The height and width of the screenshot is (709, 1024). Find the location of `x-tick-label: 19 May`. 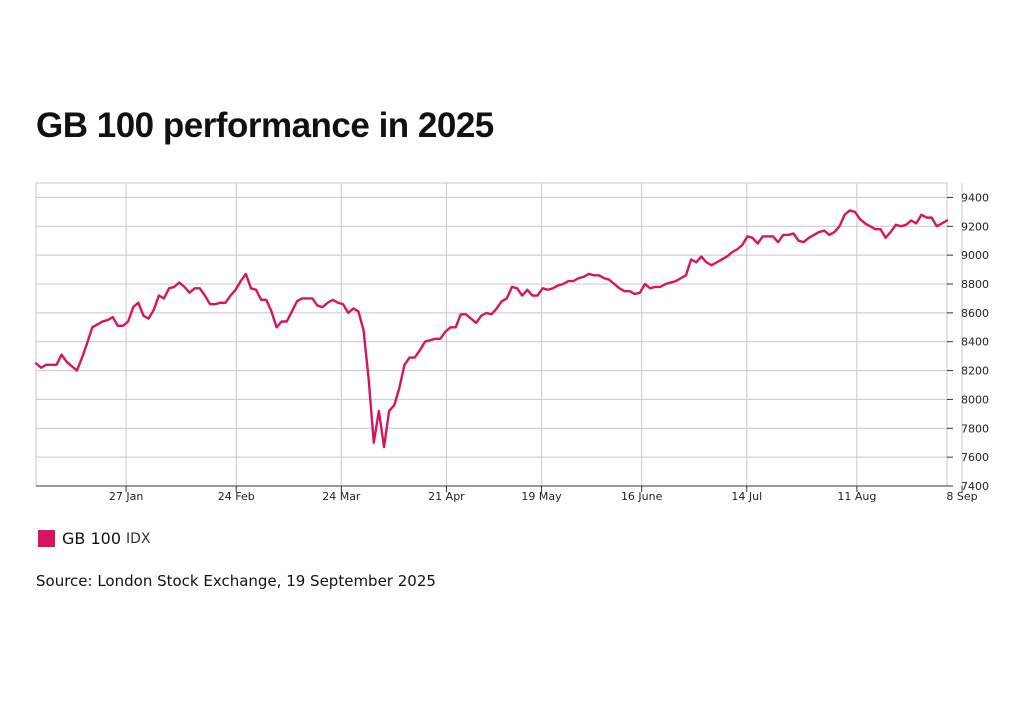

x-tick-label: 19 May is located at coordinates (541, 496).